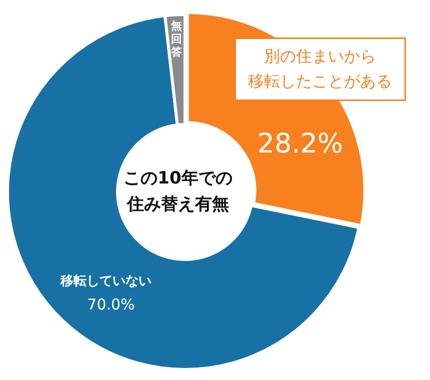 The image size is (430, 380). What do you see at coordinates (105, 281) in the screenshot?
I see `slice-label: 移転していない` at bounding box center [105, 281].